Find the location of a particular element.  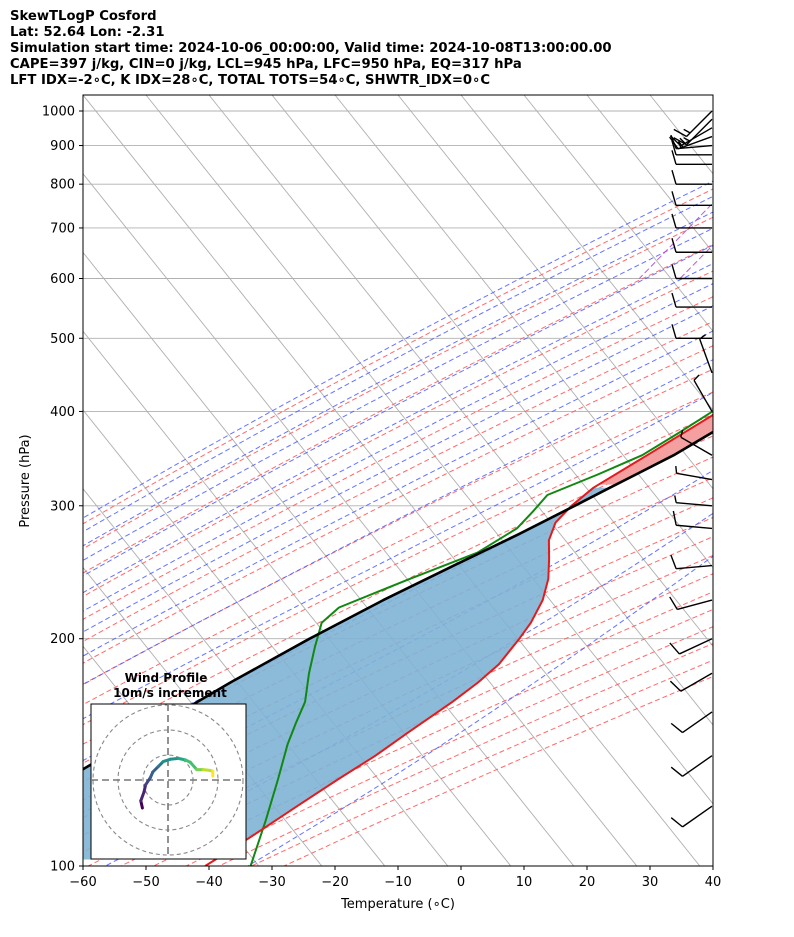

location-line: Lat: 52.64 Lon: -2.31 is located at coordinates (87, 32).